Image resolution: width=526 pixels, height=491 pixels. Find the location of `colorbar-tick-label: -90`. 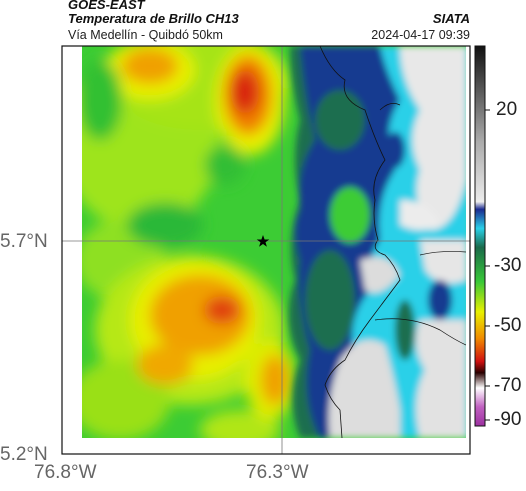

colorbar-tick-label: -90 is located at coordinates (508, 419).